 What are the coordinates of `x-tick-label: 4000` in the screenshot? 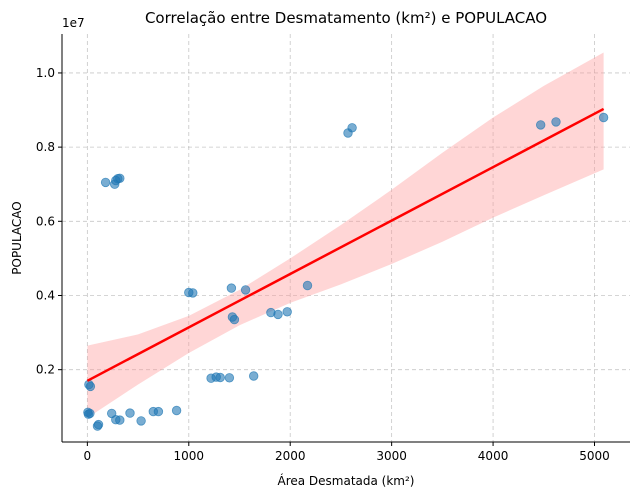 It's located at (493, 456).